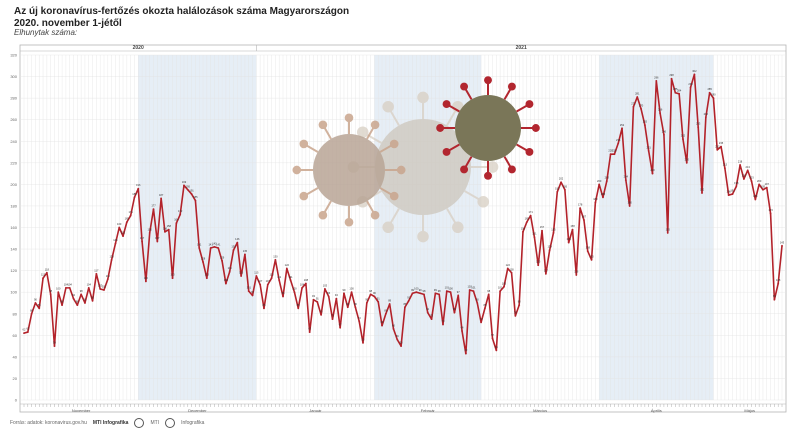 This screenshot has width=800, height=432. I want to click on y-tick-label: 240, so click(13, 141).